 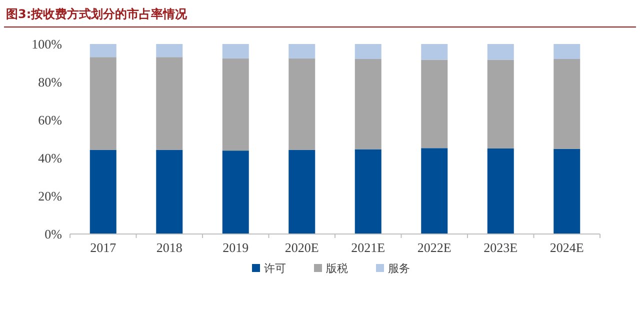 I want to click on x-tick-label: 2020E, so click(x=301, y=247).